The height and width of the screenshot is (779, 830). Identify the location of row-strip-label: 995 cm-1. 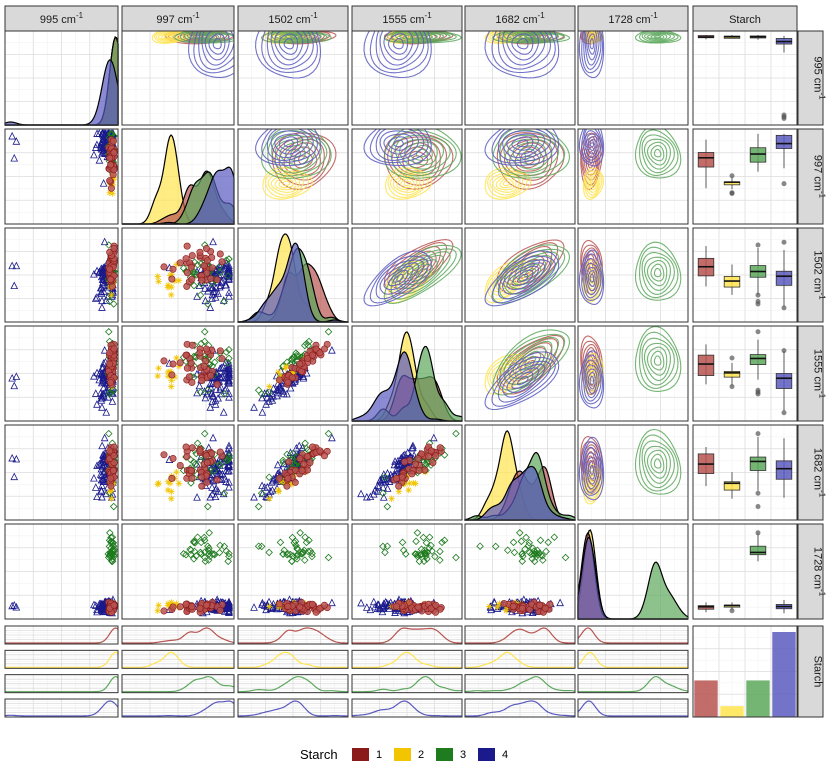
(819, 78).